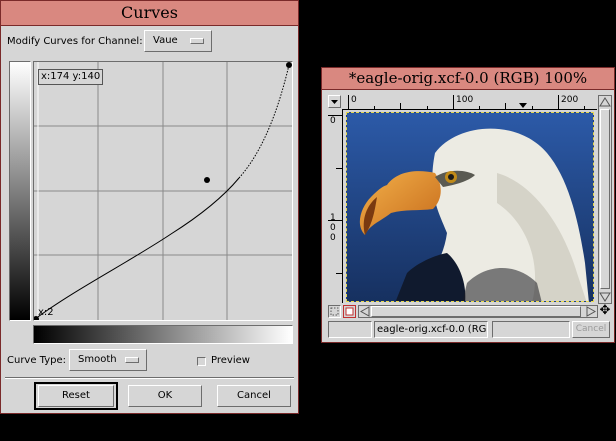 The height and width of the screenshot is (441, 616). I want to click on menu-corner-button, so click(334, 101).